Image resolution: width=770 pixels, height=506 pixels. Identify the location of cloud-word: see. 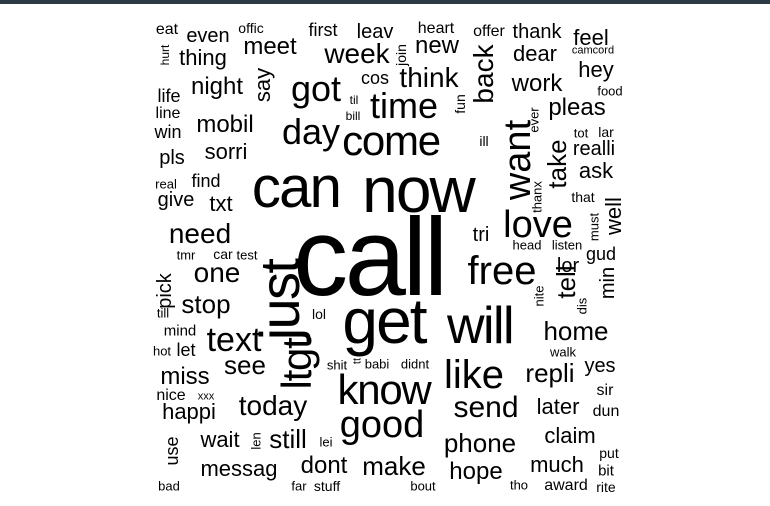
(245, 365).